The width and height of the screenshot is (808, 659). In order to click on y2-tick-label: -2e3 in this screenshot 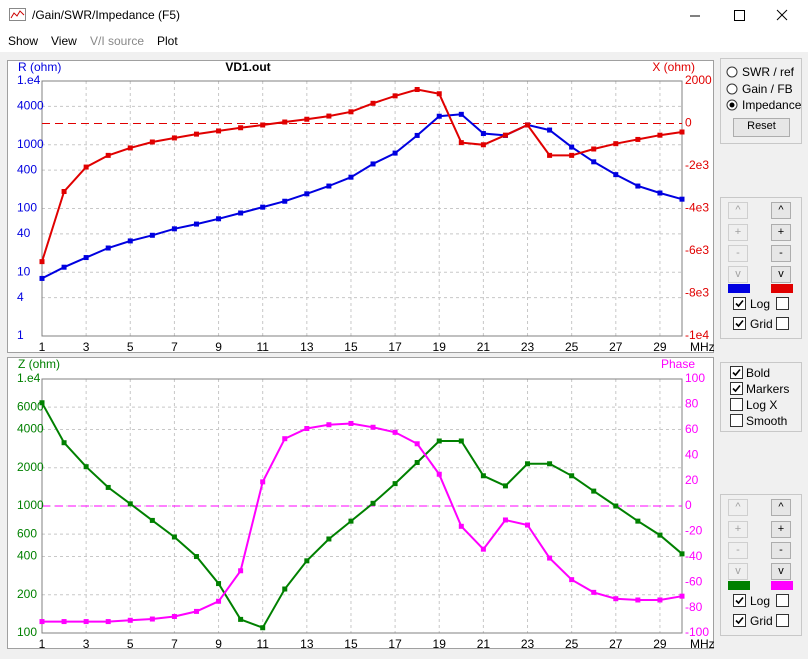, I will do `click(697, 165)`.